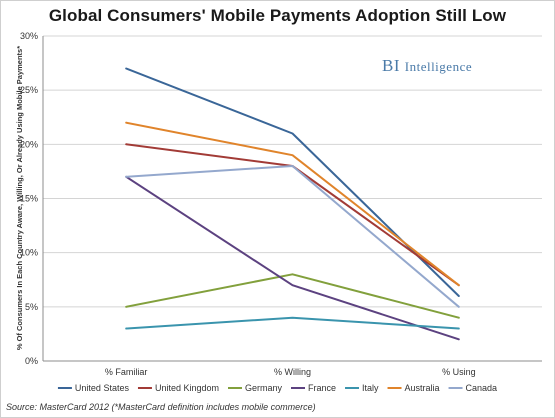 The width and height of the screenshot is (555, 418). Describe the element at coordinates (322, 388) in the screenshot. I see `legend-label-france: France` at that location.